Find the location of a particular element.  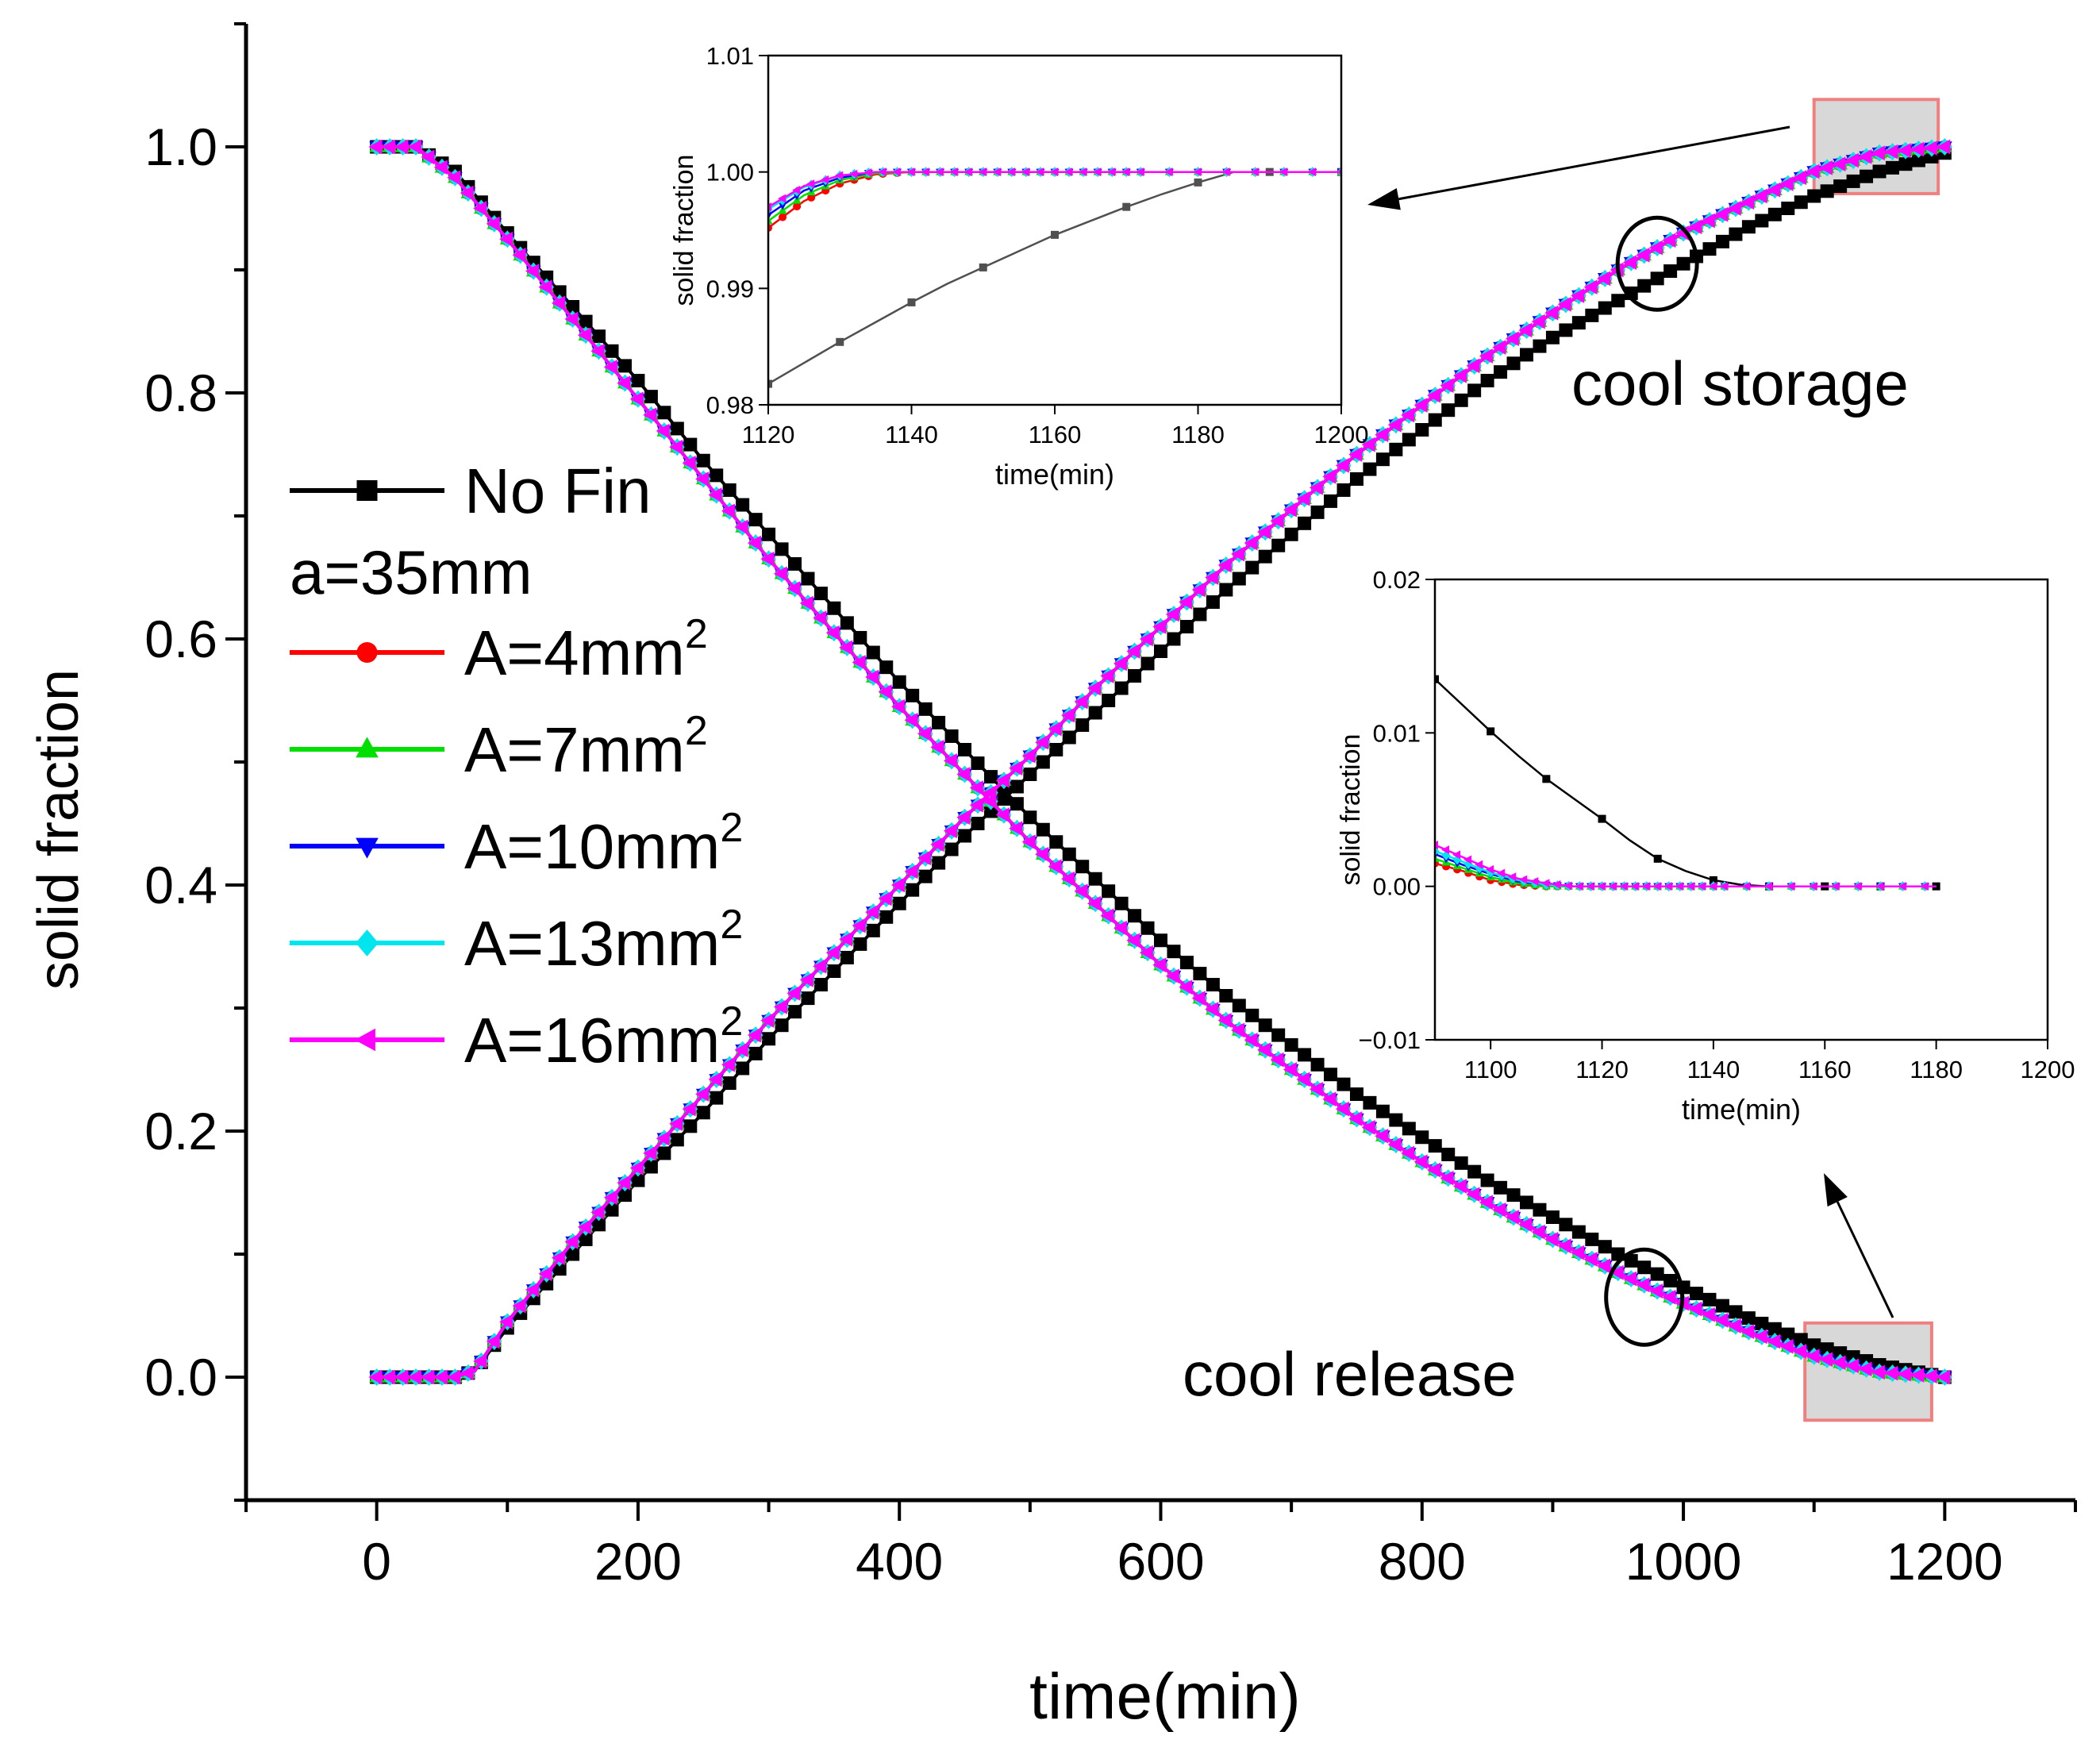

x-tick-label: 1000 is located at coordinates (1683, 1561).